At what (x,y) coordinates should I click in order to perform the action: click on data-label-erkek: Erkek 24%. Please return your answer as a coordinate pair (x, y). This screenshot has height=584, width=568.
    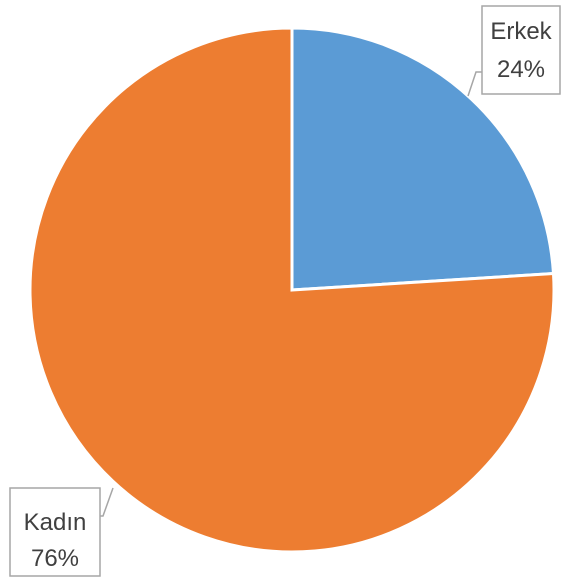
    Looking at the image, I should click on (514, 51).